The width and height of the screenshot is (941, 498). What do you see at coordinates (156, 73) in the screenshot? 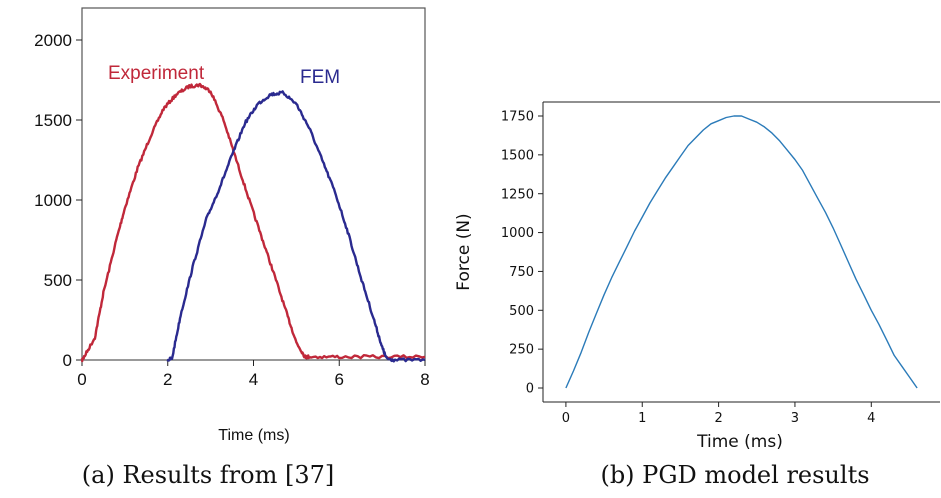
I see `legend-experiment: Experiment` at bounding box center [156, 73].